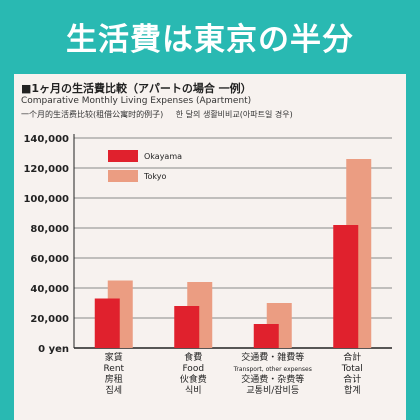 This screenshot has height=420, width=420. I want to click on y-tick-label: 0 yen, so click(53, 349).